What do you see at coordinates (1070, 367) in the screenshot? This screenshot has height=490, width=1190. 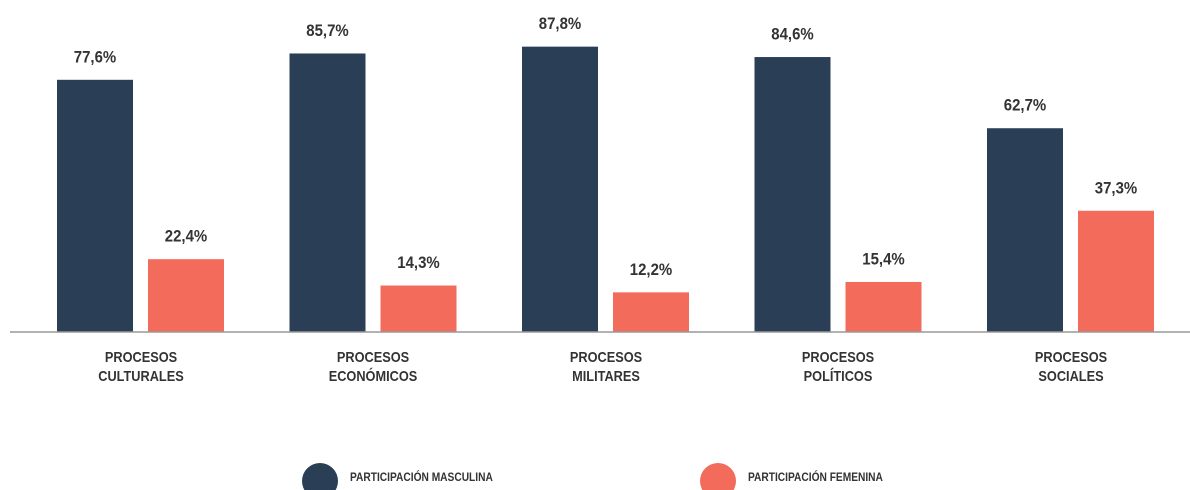 I see `x-tick-label: PROCESOS SOCIALES` at bounding box center [1070, 367].